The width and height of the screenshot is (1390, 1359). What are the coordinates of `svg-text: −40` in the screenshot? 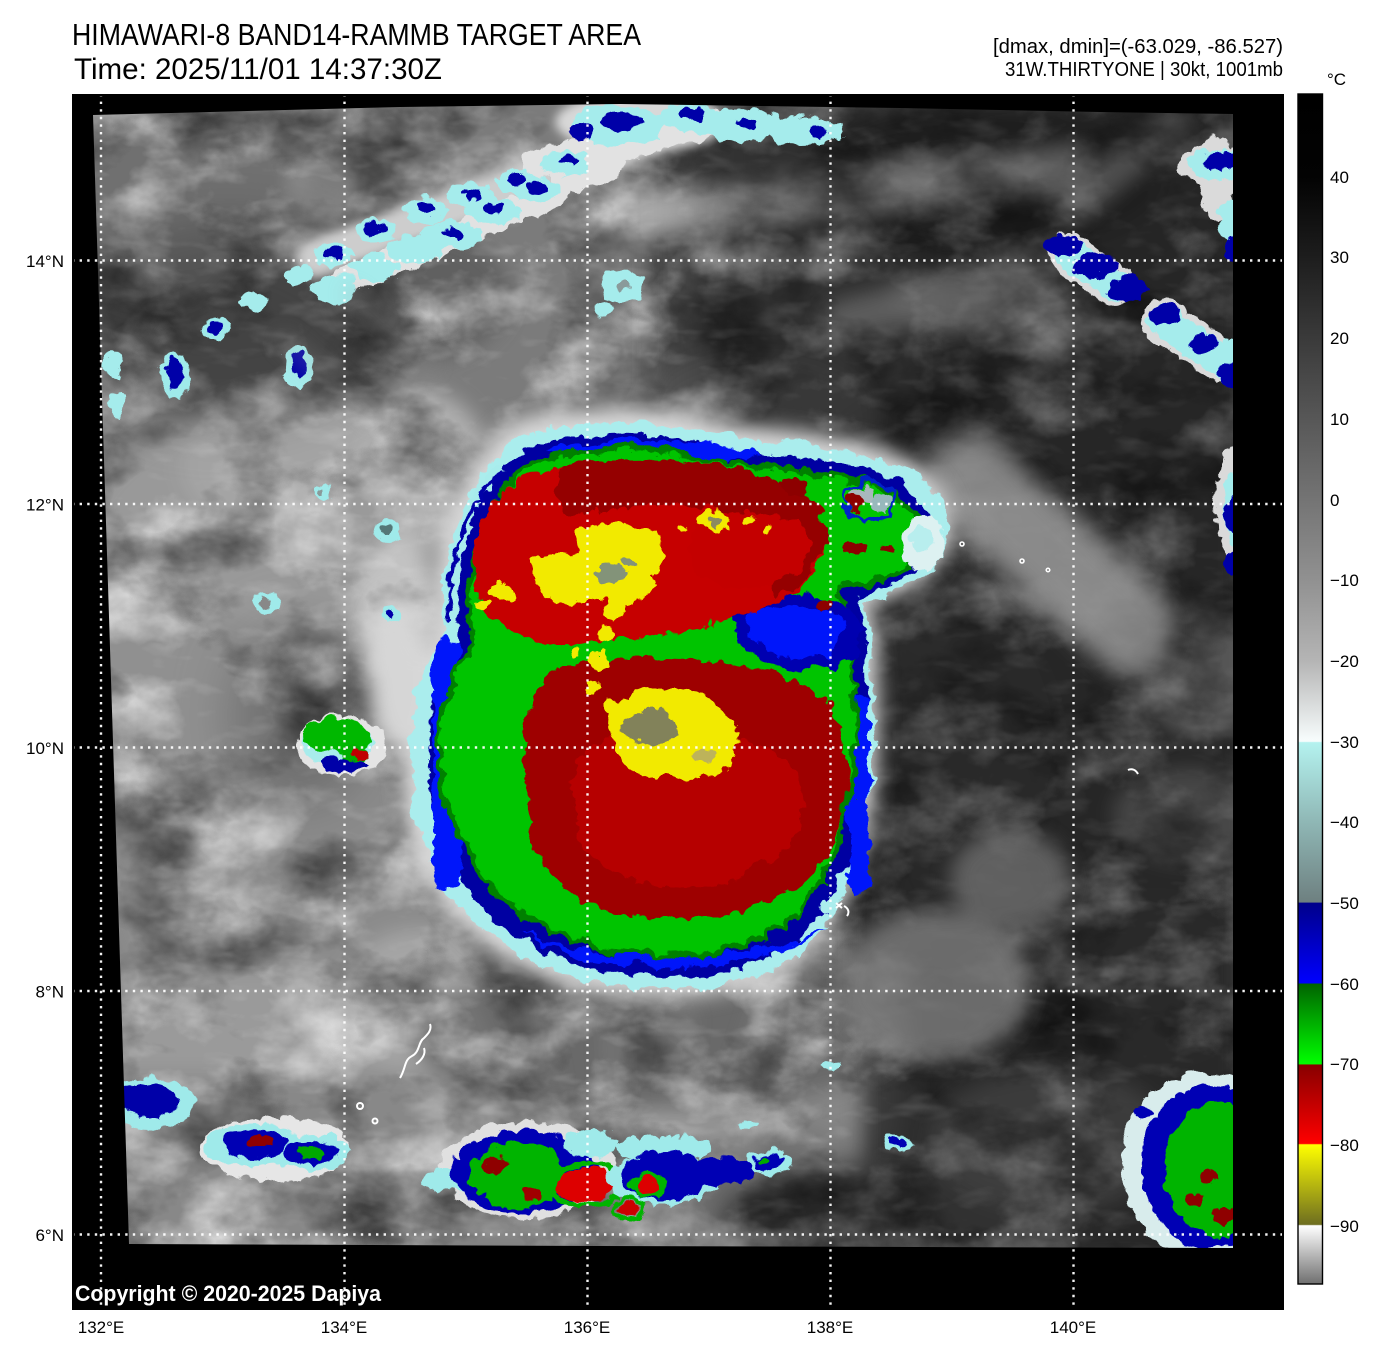 It's located at (1344, 822).